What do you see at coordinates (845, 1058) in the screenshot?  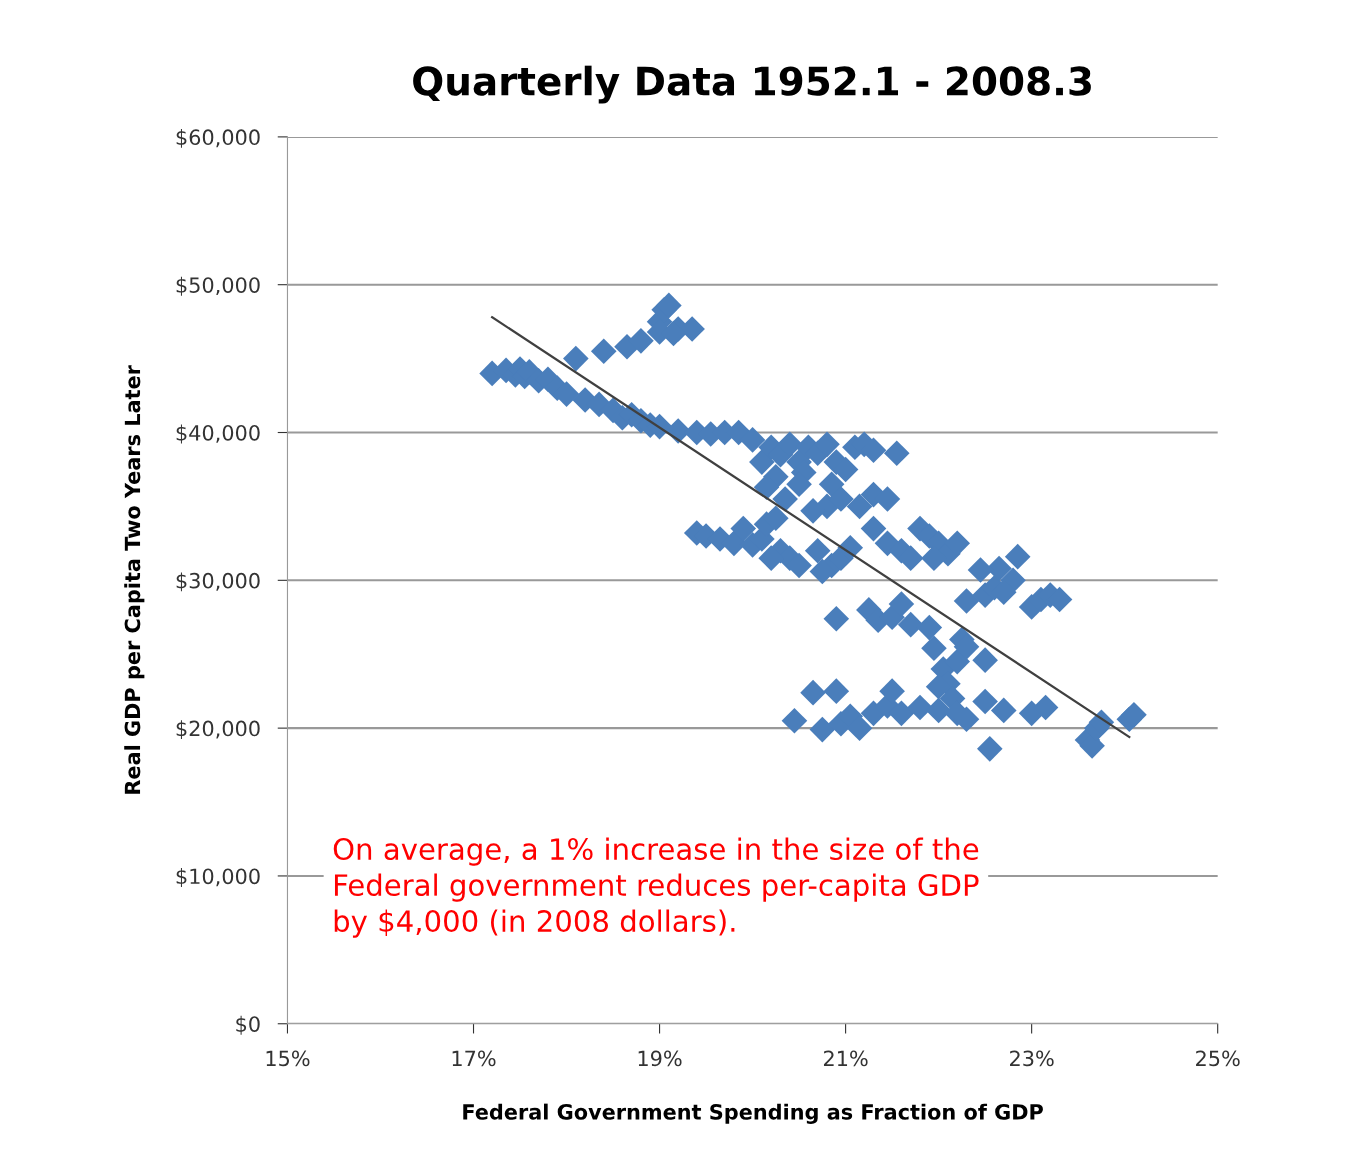 I see `x-tick-label: 21%` at bounding box center [845, 1058].